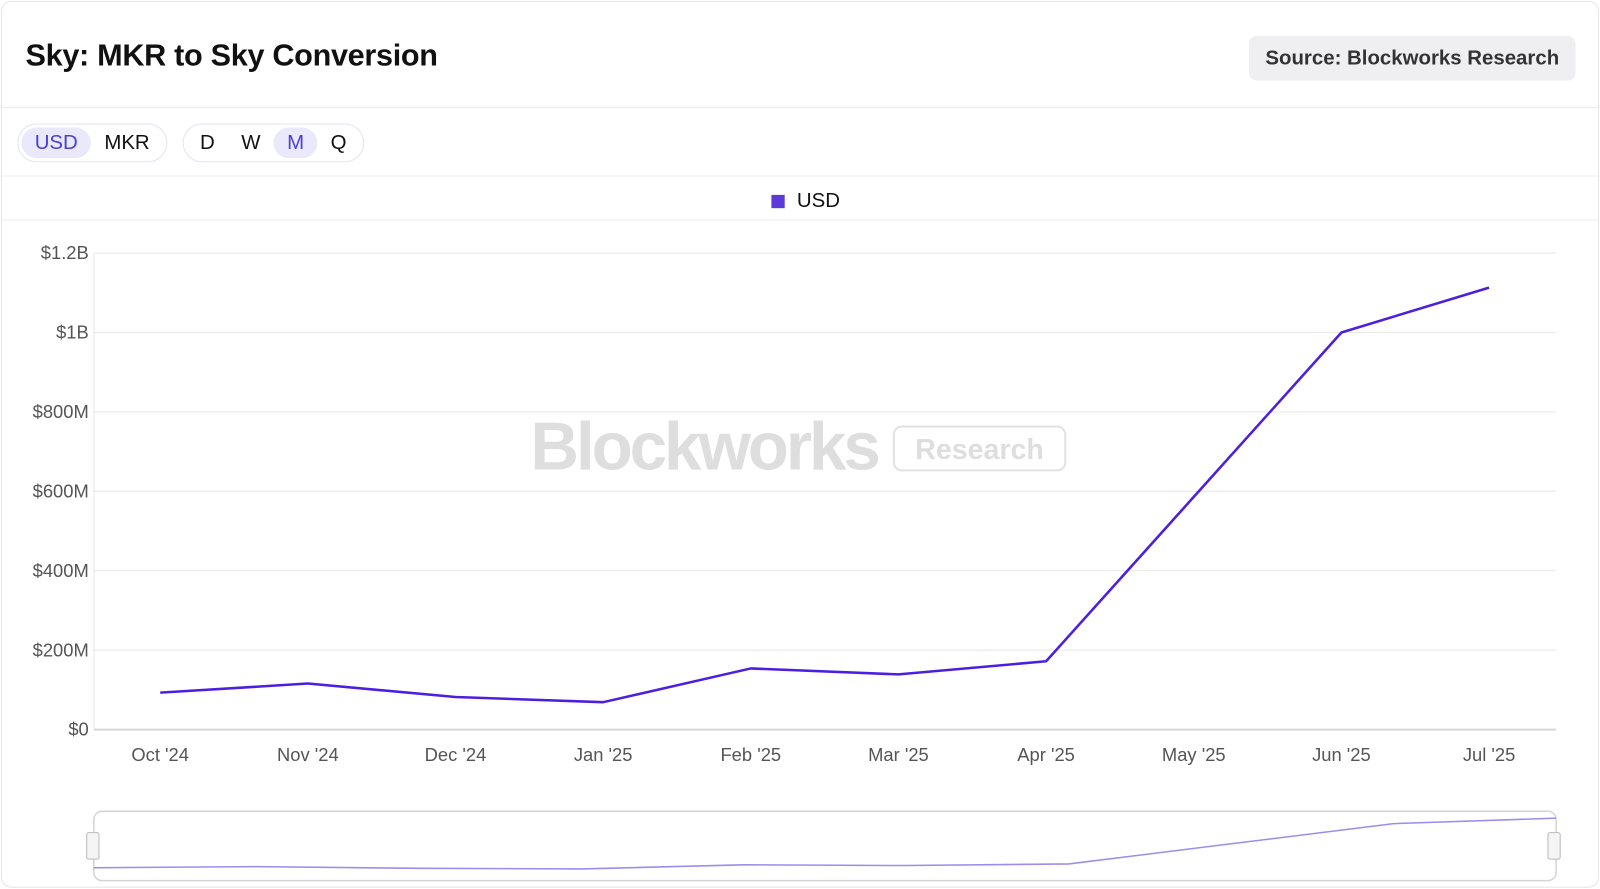  Describe the element at coordinates (61, 649) in the screenshot. I see `y-tick-label: $200M` at that location.